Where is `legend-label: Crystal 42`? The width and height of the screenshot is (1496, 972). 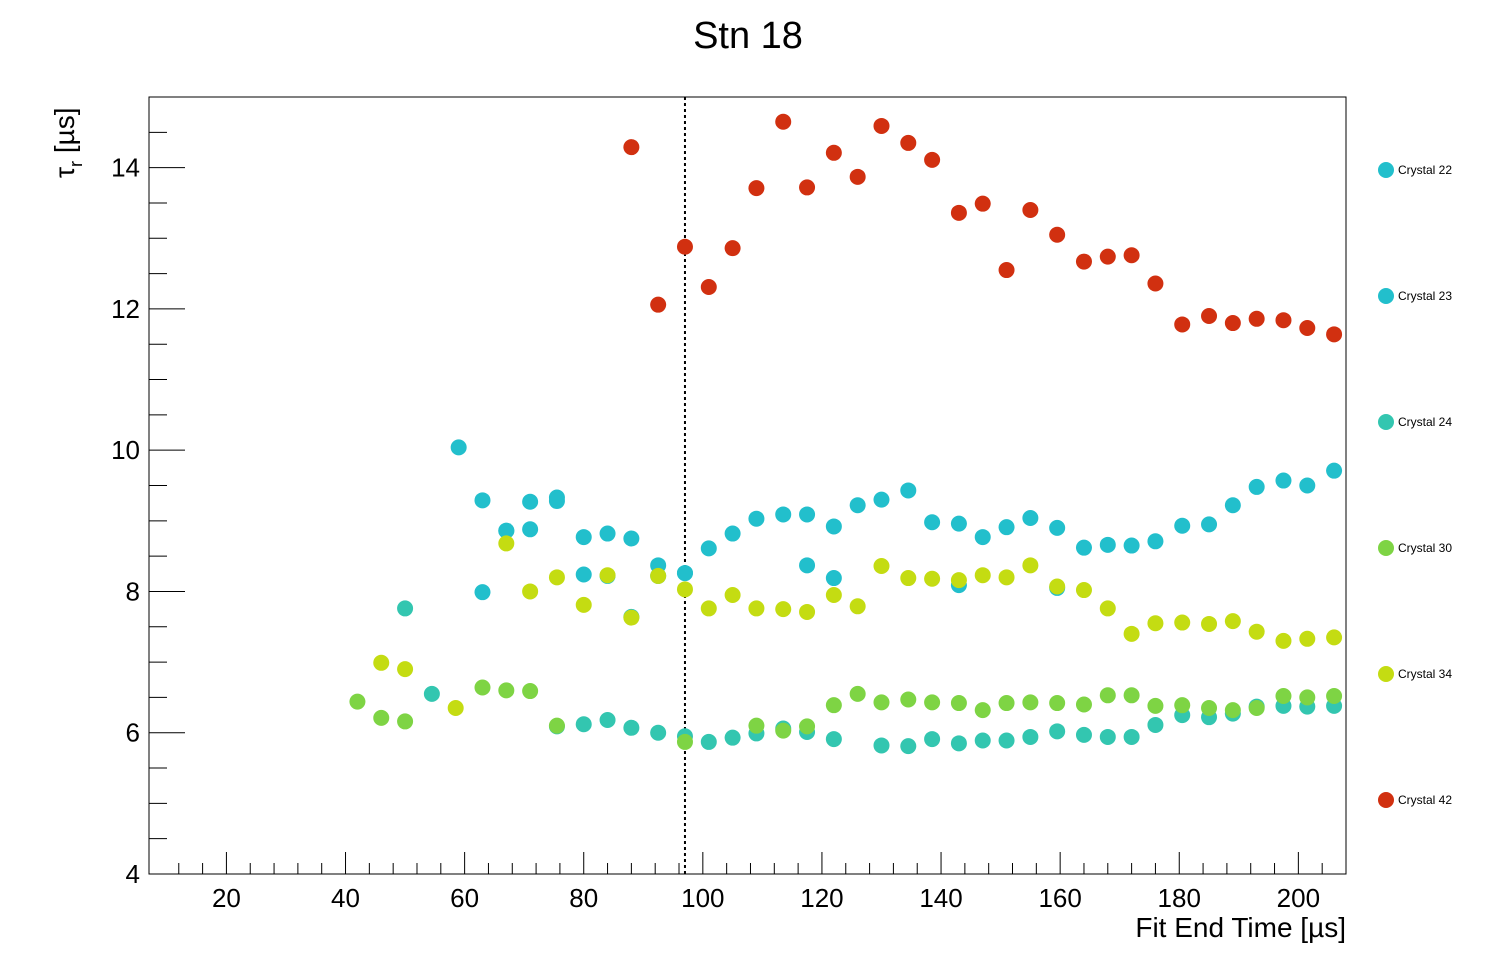 legend-label: Crystal 42 is located at coordinates (1425, 800).